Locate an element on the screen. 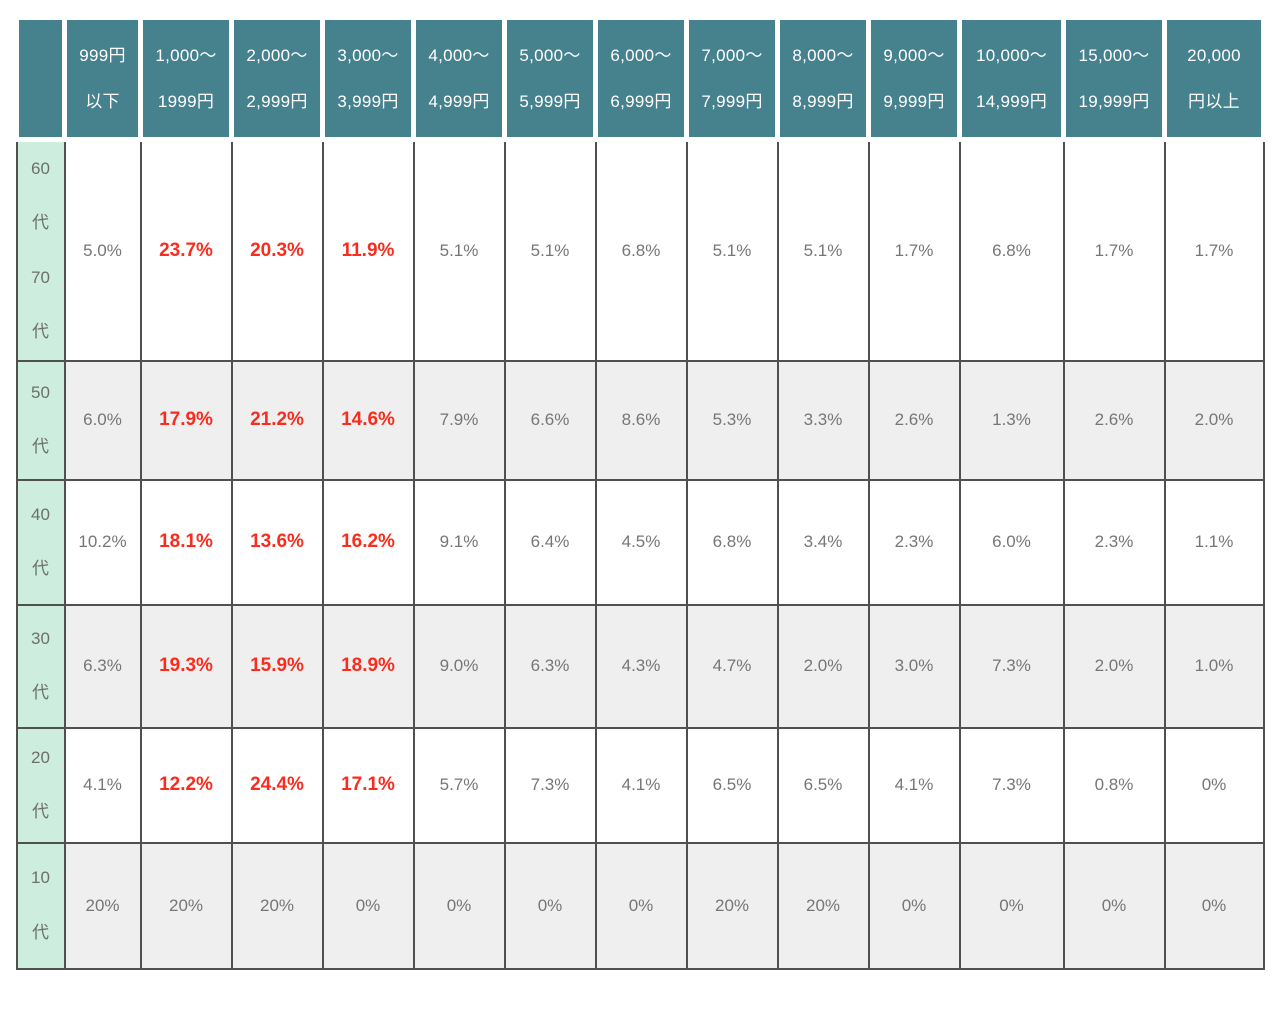  table-cell: 4.3% is located at coordinates (641, 666).